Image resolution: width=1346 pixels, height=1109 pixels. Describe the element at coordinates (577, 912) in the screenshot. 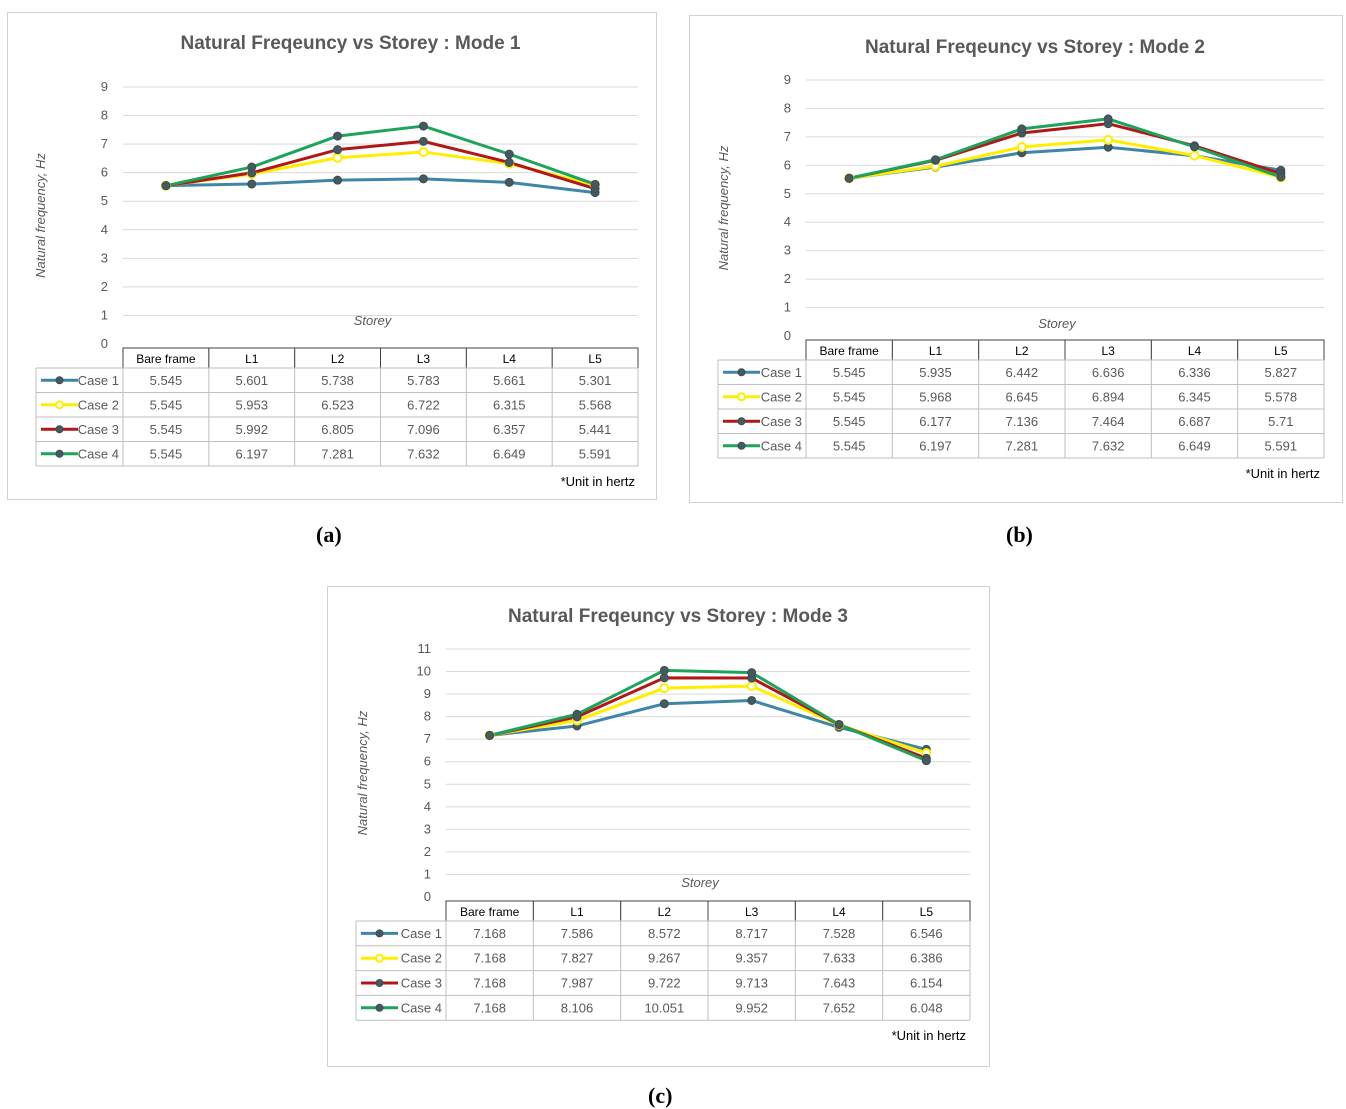

I see `table-header-cell: L1` at that location.